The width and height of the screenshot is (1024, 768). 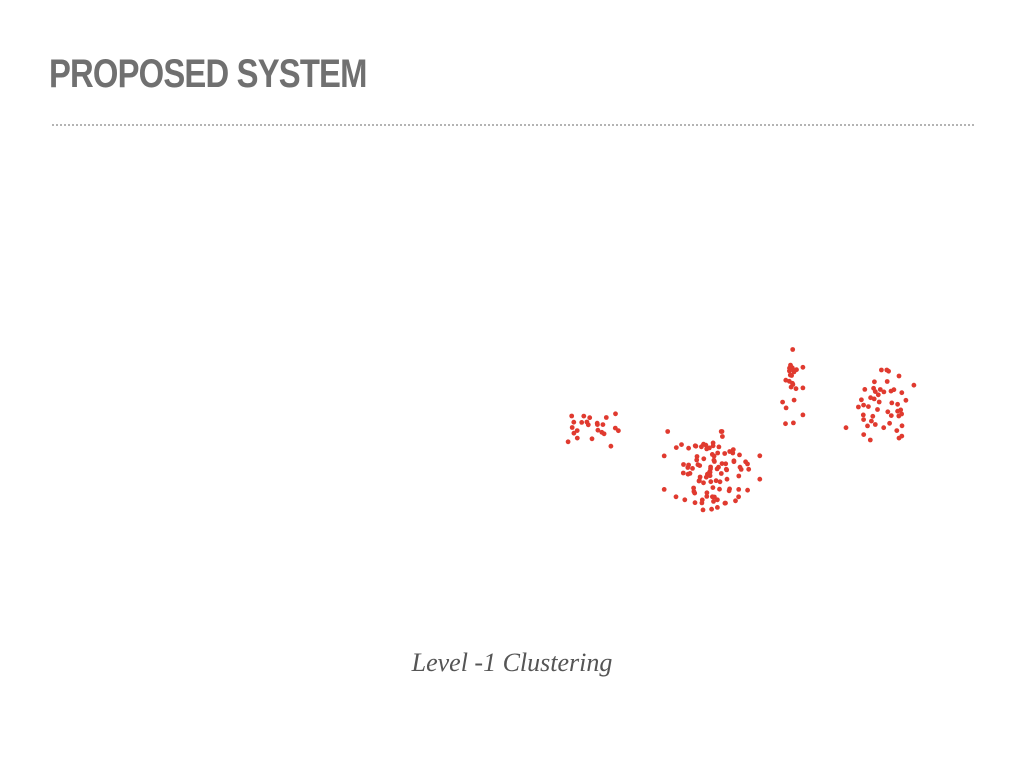 What do you see at coordinates (512, 662) in the screenshot?
I see `figure-caption: Level -1 Clustering` at bounding box center [512, 662].